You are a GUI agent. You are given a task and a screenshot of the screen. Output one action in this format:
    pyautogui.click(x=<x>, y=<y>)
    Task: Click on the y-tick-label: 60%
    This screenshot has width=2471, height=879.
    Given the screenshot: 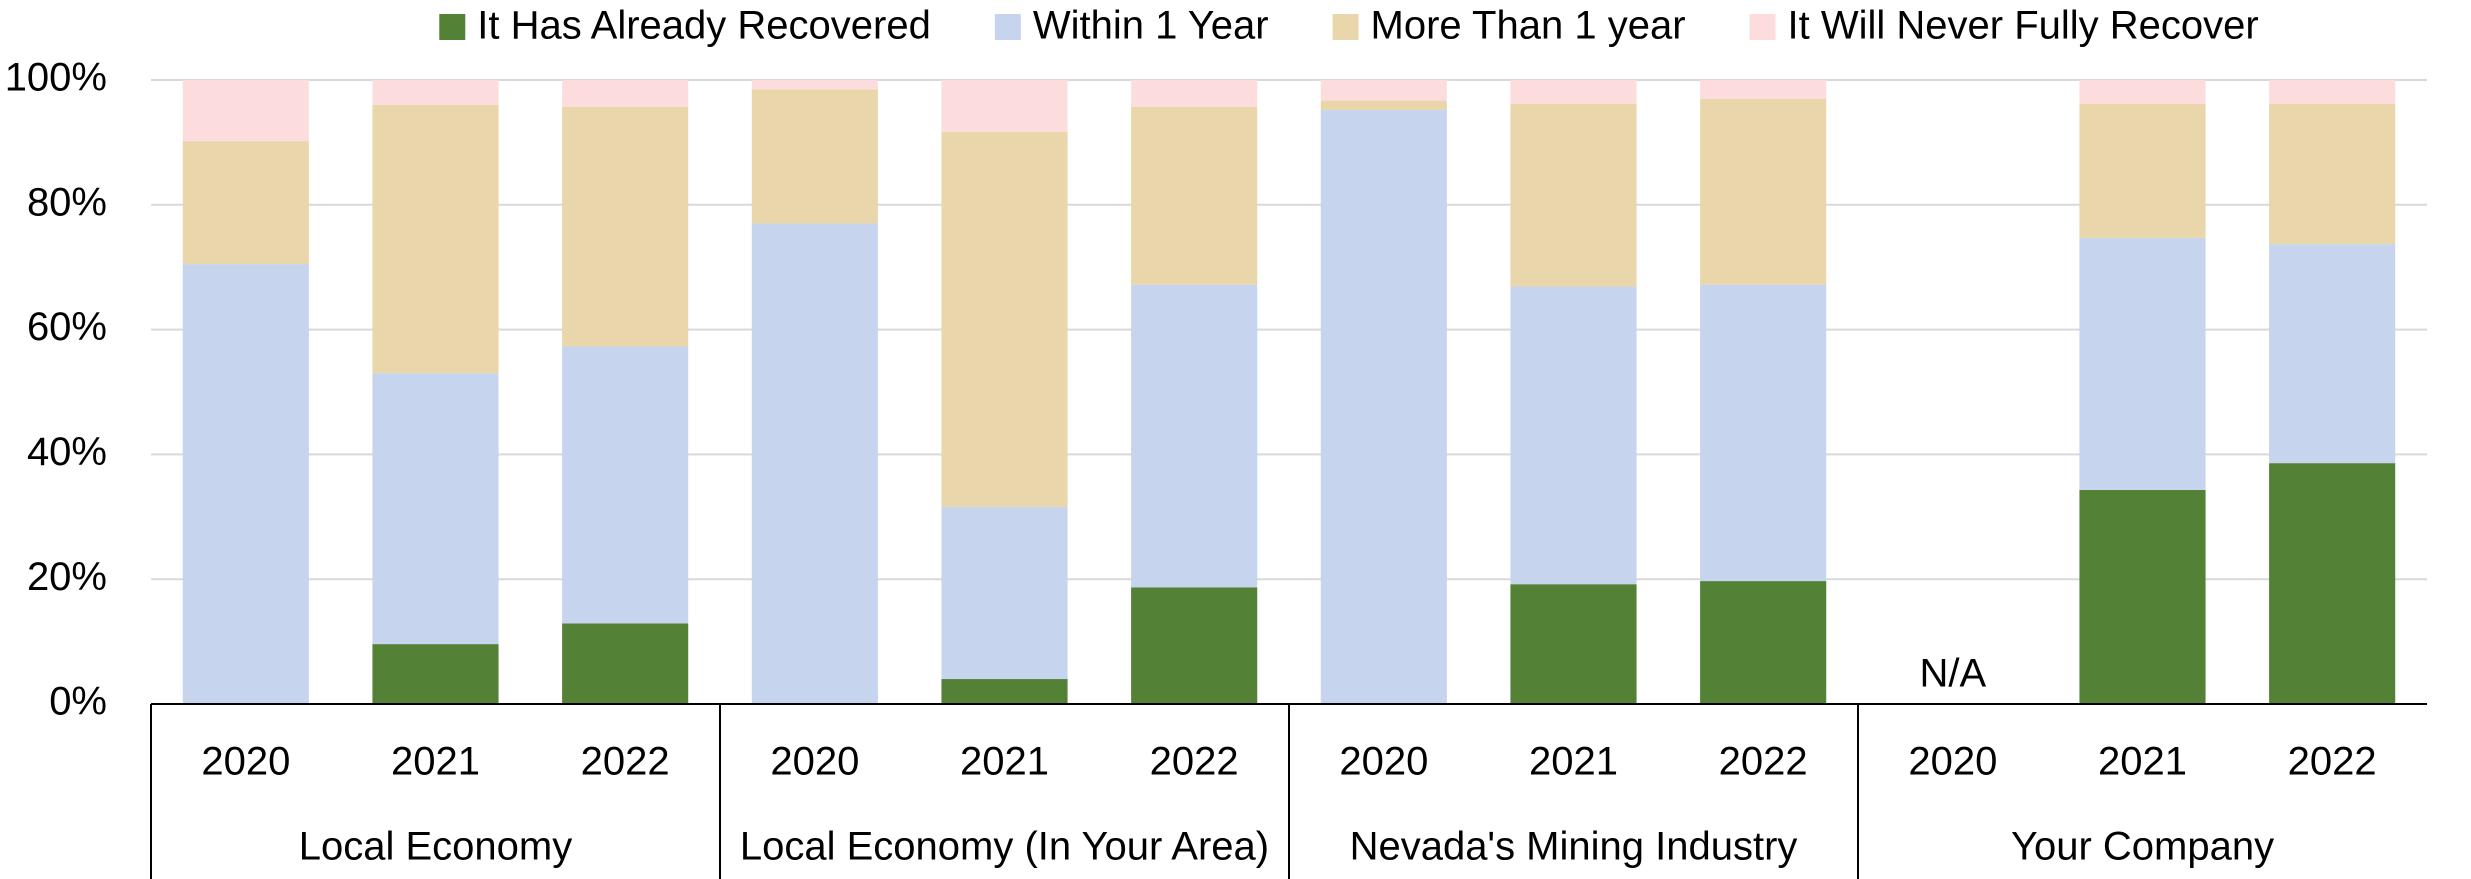 What is the action you would take?
    pyautogui.click(x=67, y=327)
    